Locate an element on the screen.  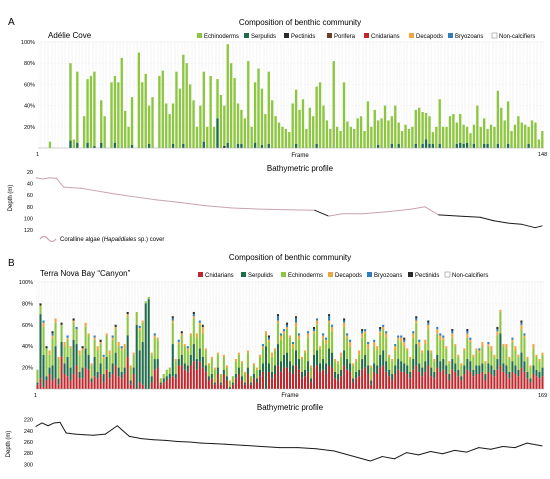
panel-a-x-end: 148 is located at coordinates (542, 155).